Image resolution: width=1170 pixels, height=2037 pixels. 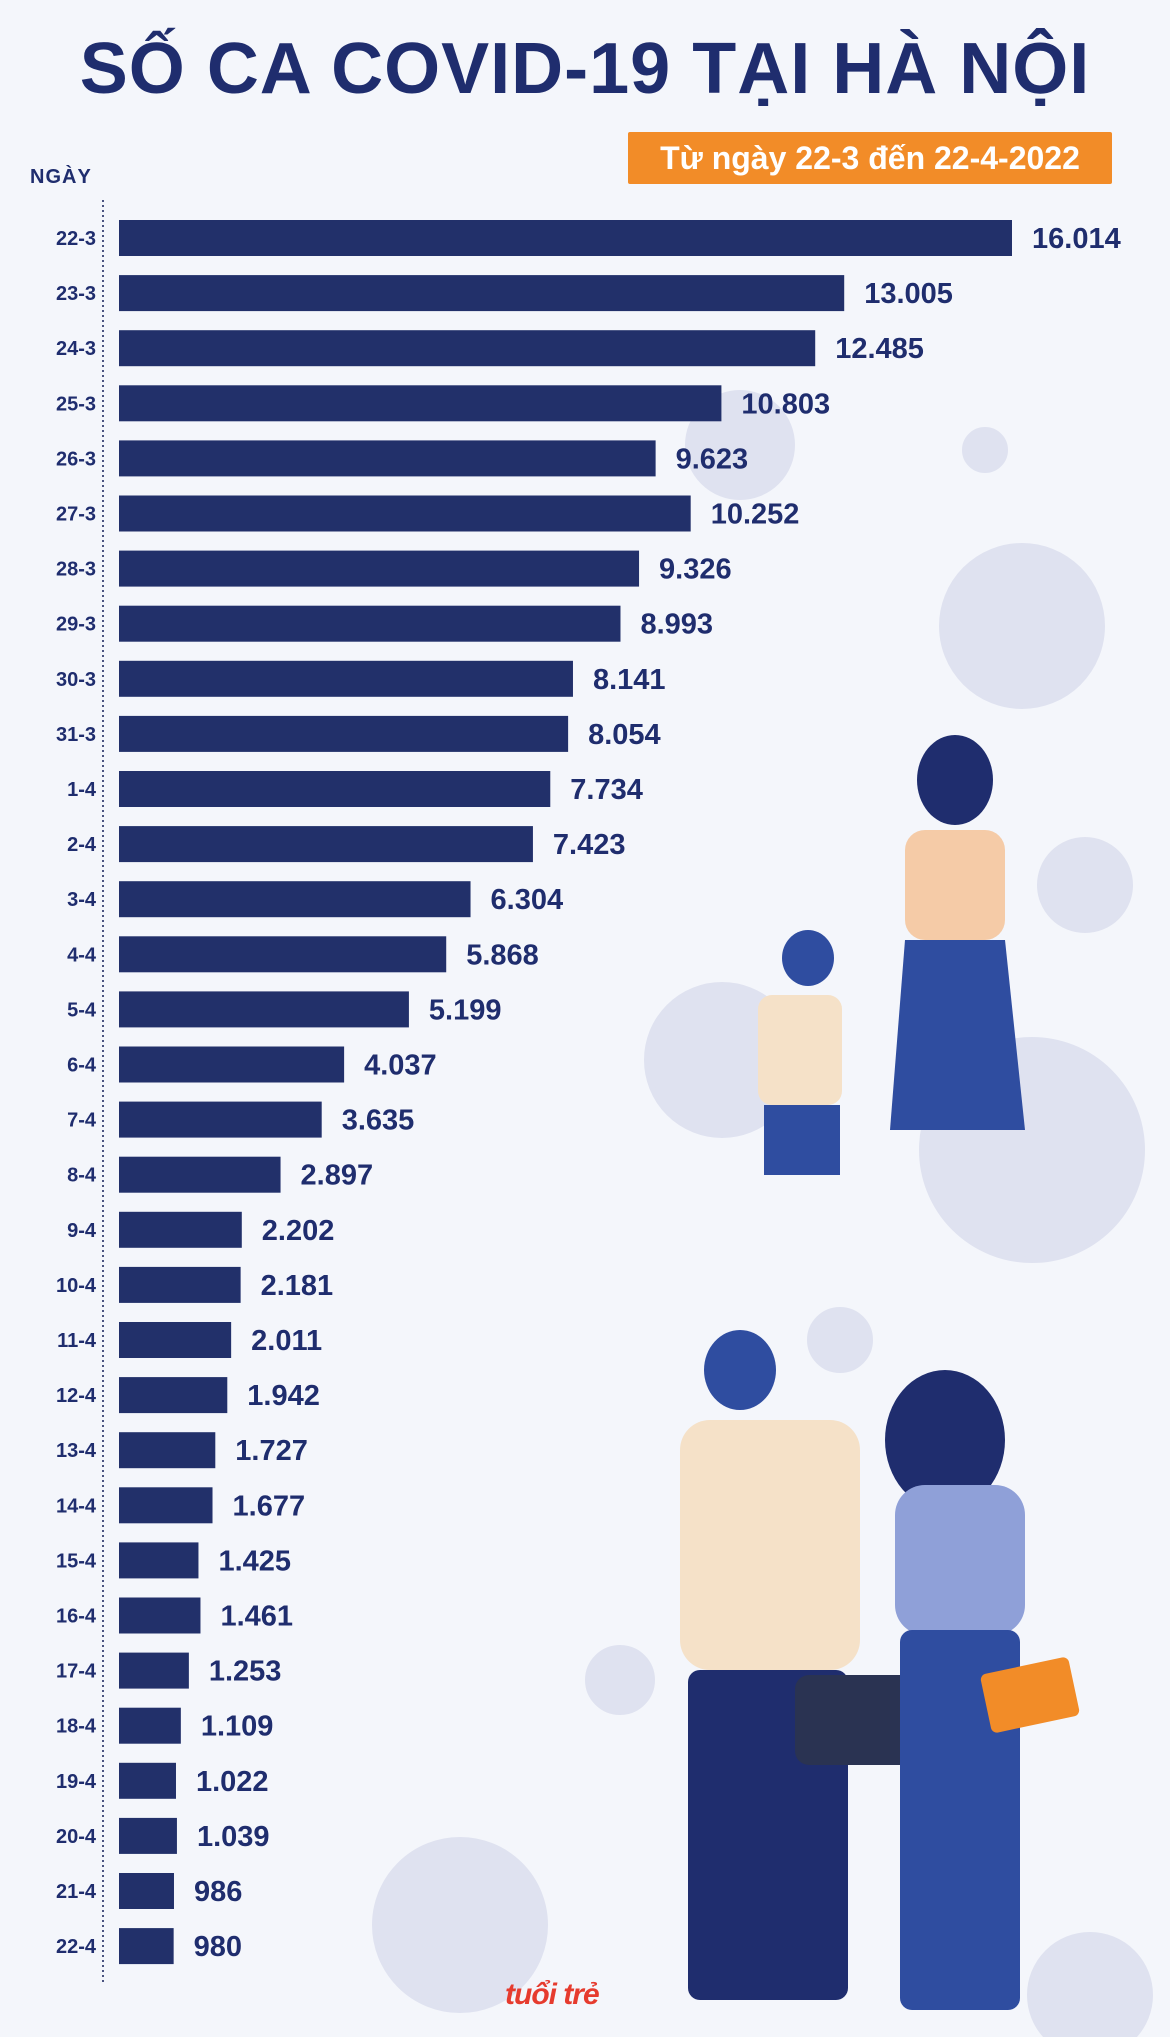 I want to click on category-label: 2-4, so click(x=82, y=845).